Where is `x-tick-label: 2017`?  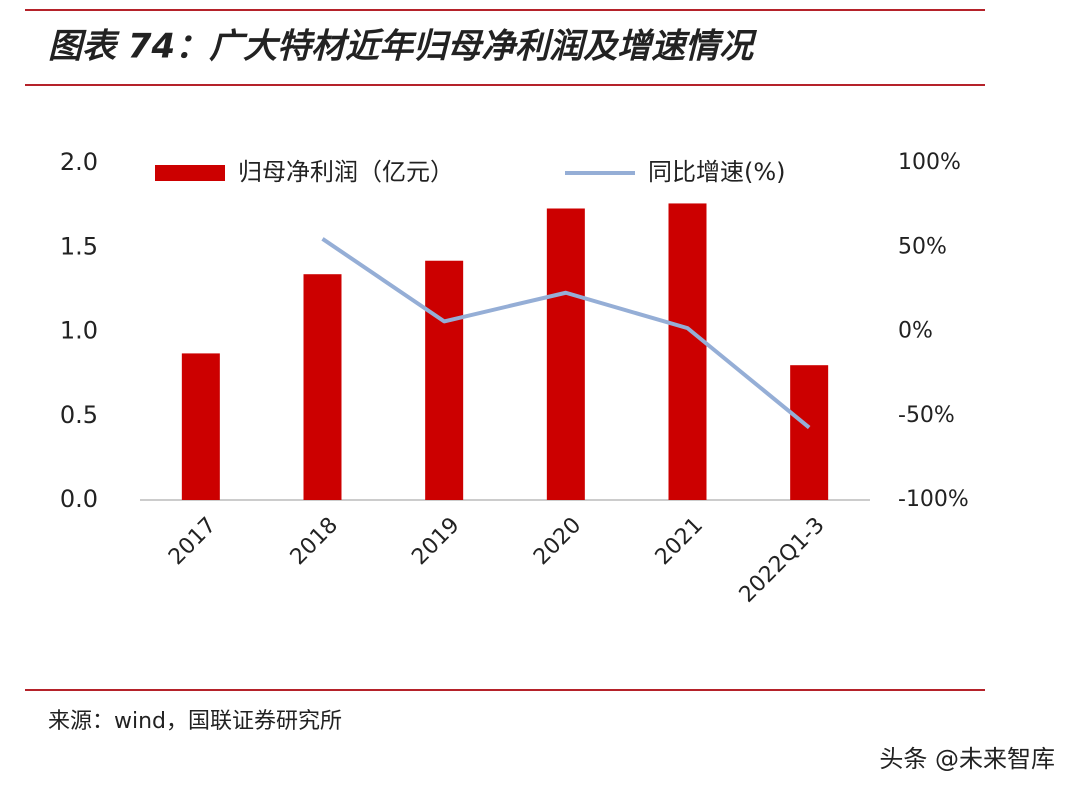 x-tick-label: 2017 is located at coordinates (192, 541).